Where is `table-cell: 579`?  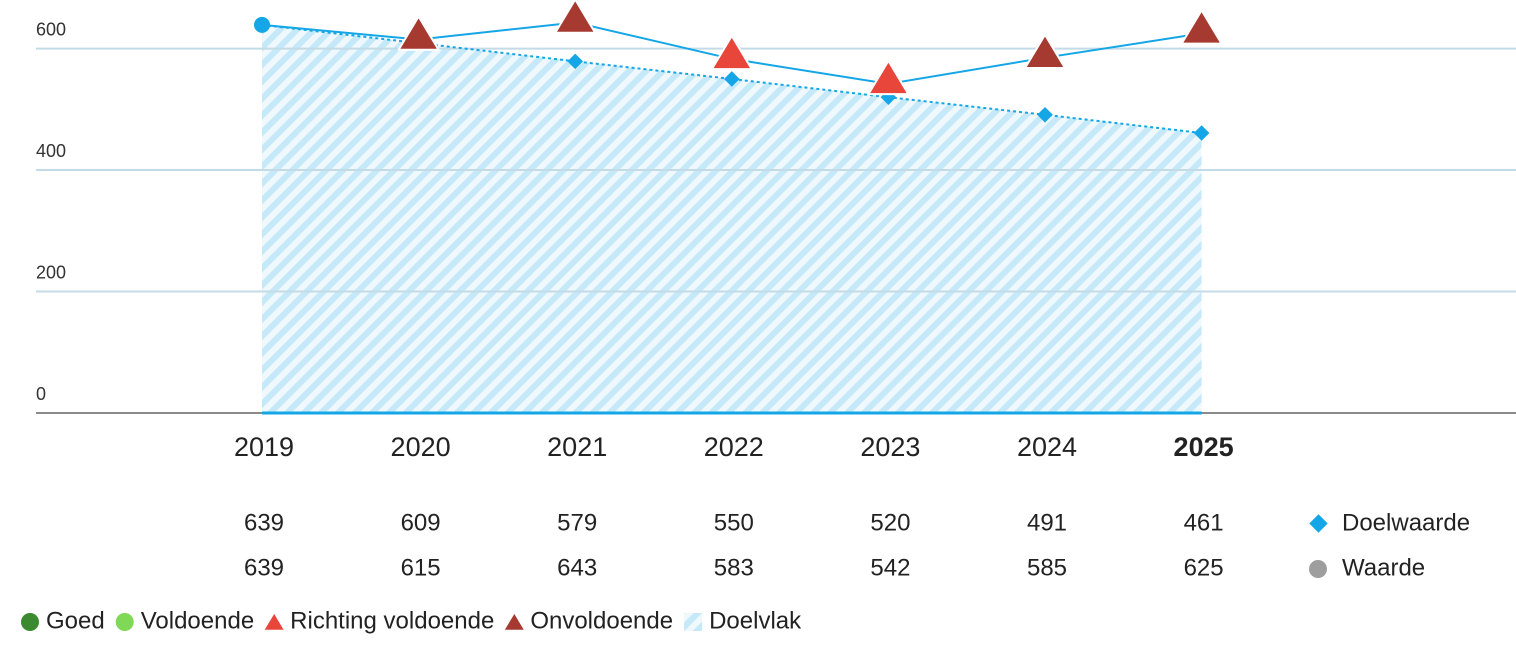
table-cell: 579 is located at coordinates (577, 522).